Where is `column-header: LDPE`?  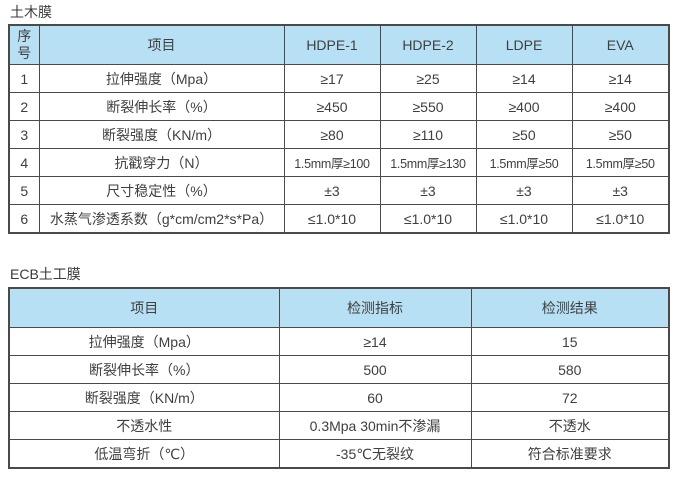
column-header: LDPE is located at coordinates (524, 44).